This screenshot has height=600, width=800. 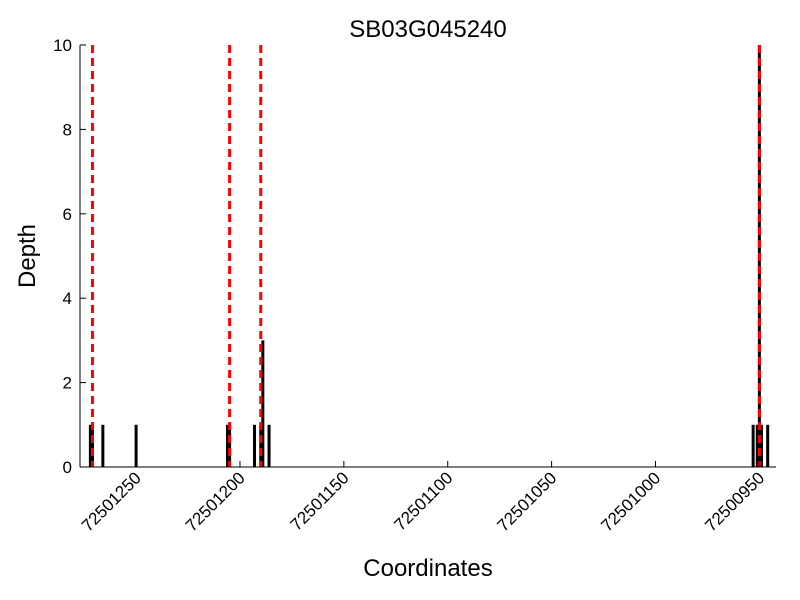 What do you see at coordinates (62, 45) in the screenshot?
I see `y-tick-label: 10` at bounding box center [62, 45].